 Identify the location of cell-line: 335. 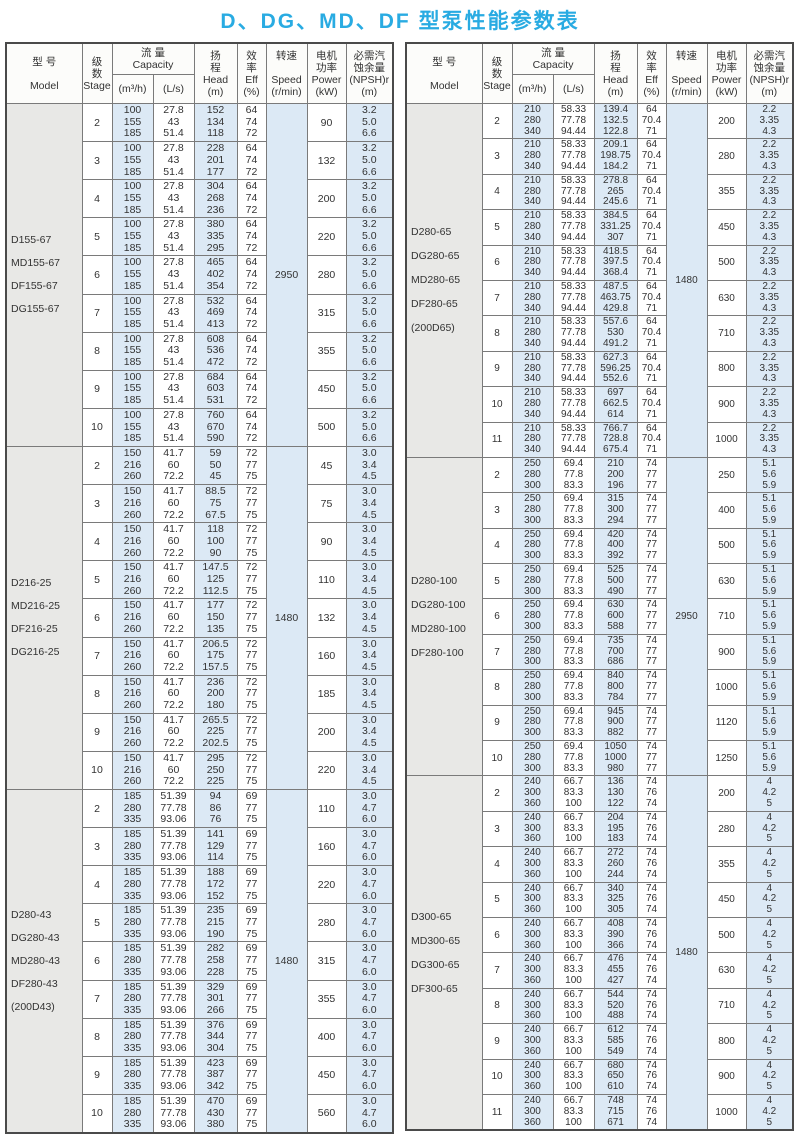
(132, 895).